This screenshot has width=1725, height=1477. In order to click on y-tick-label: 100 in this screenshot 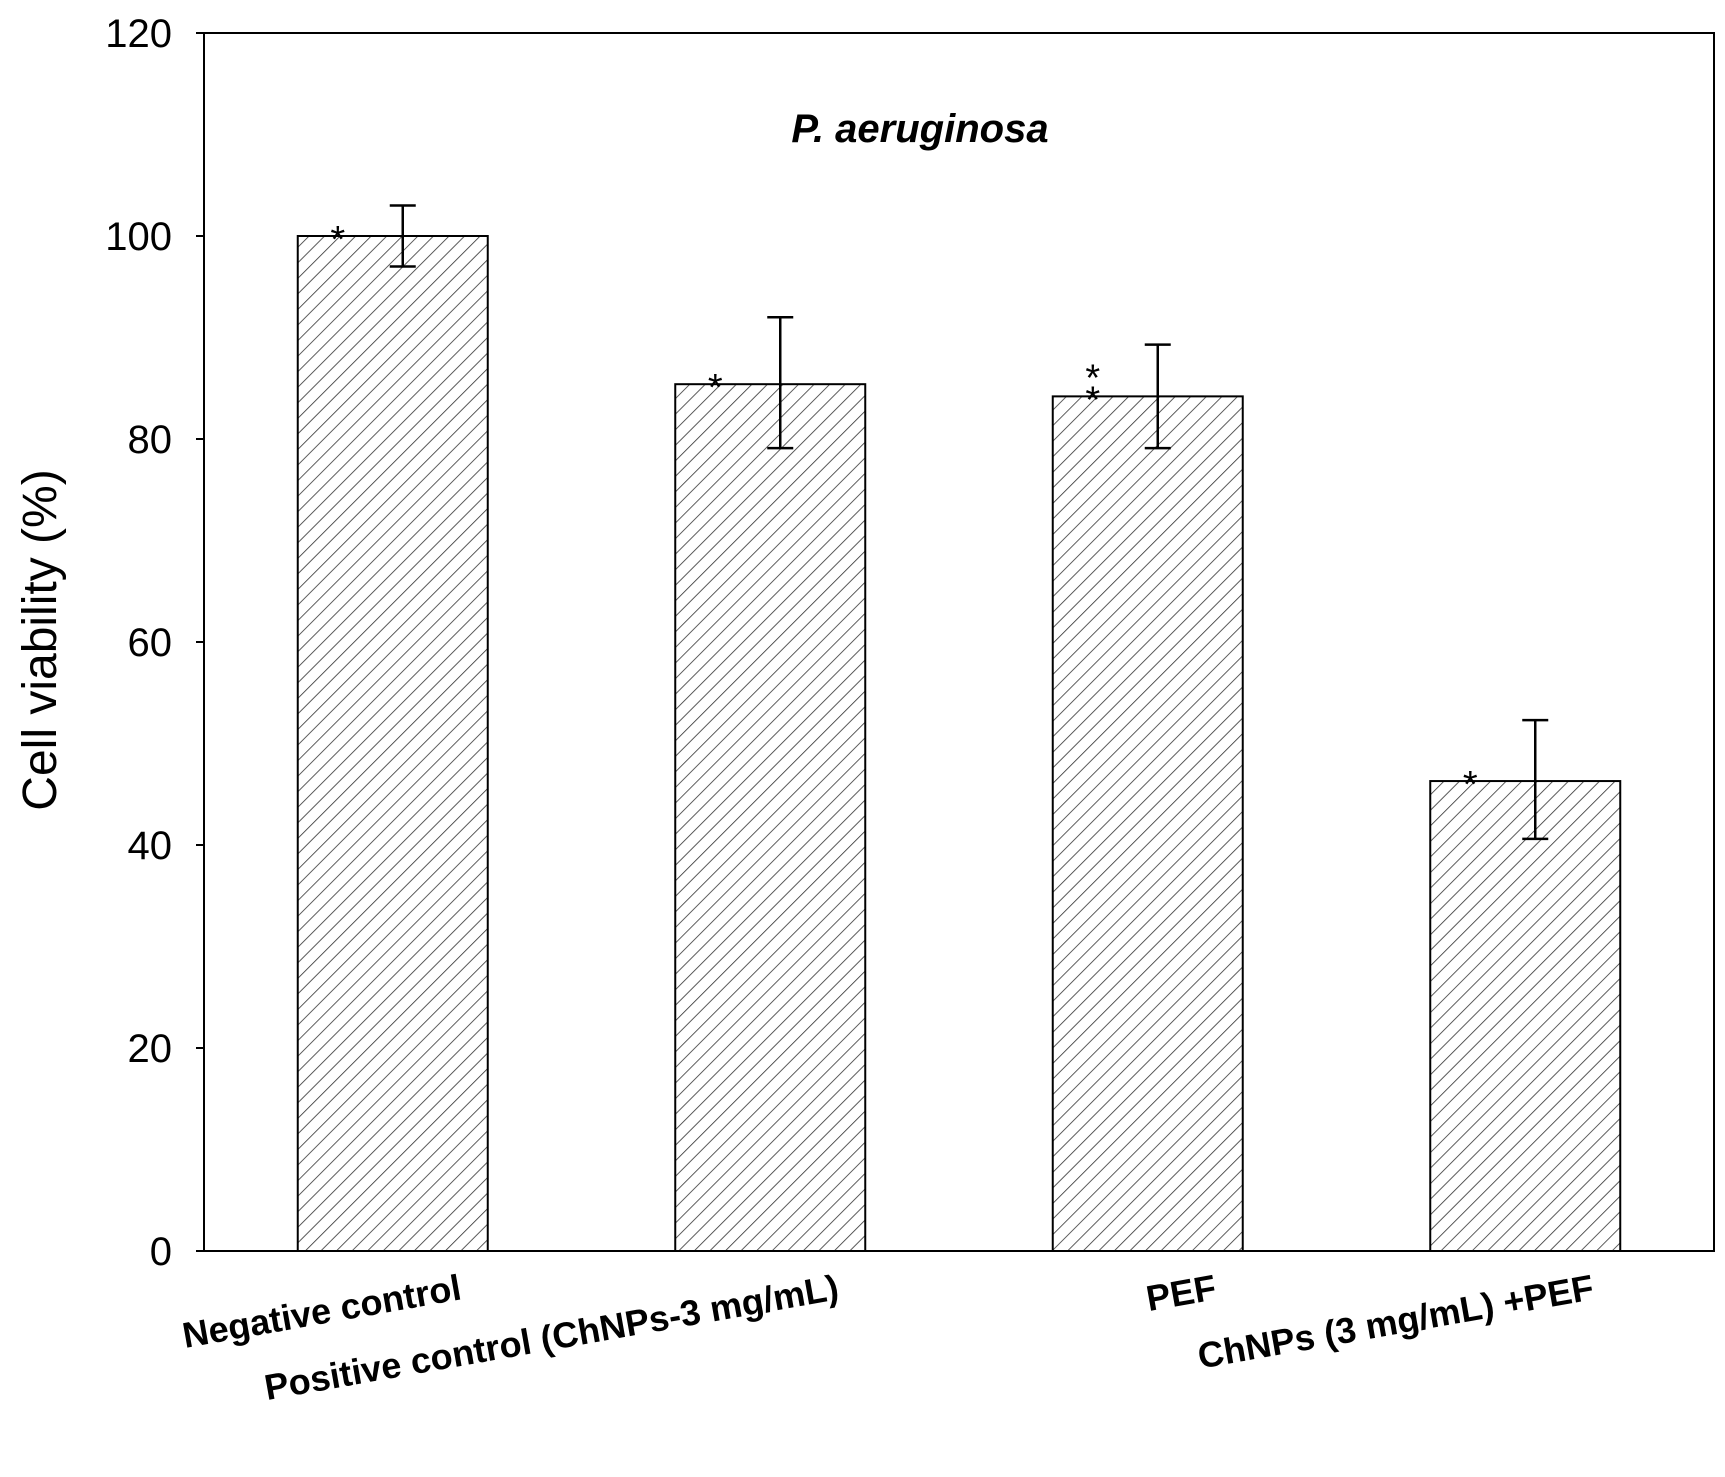, I will do `click(138, 237)`.